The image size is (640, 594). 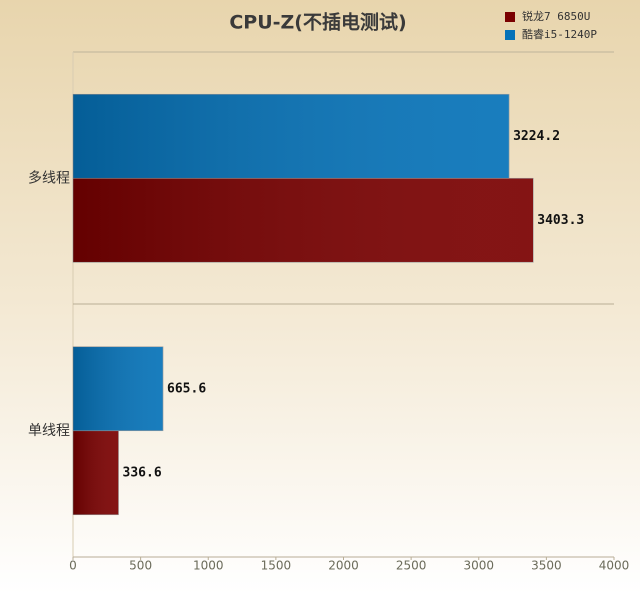 I want to click on value-label: 665.6, so click(x=186, y=388).